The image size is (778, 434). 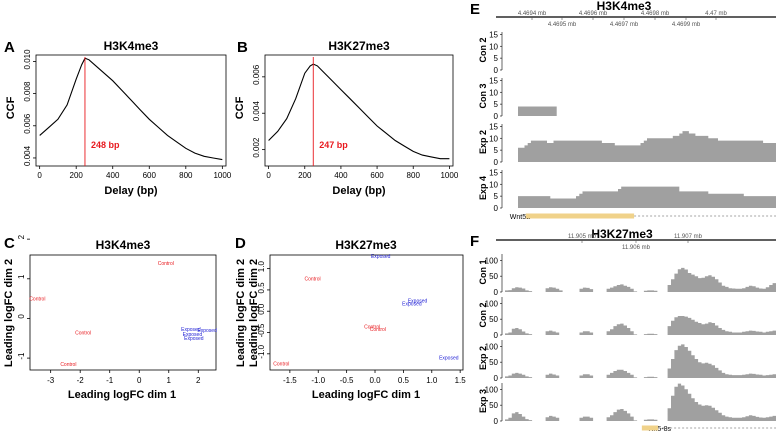 What do you see at coordinates (333, 145) in the screenshot?
I see `panel-b-peak-label: 247 bp` at bounding box center [333, 145].